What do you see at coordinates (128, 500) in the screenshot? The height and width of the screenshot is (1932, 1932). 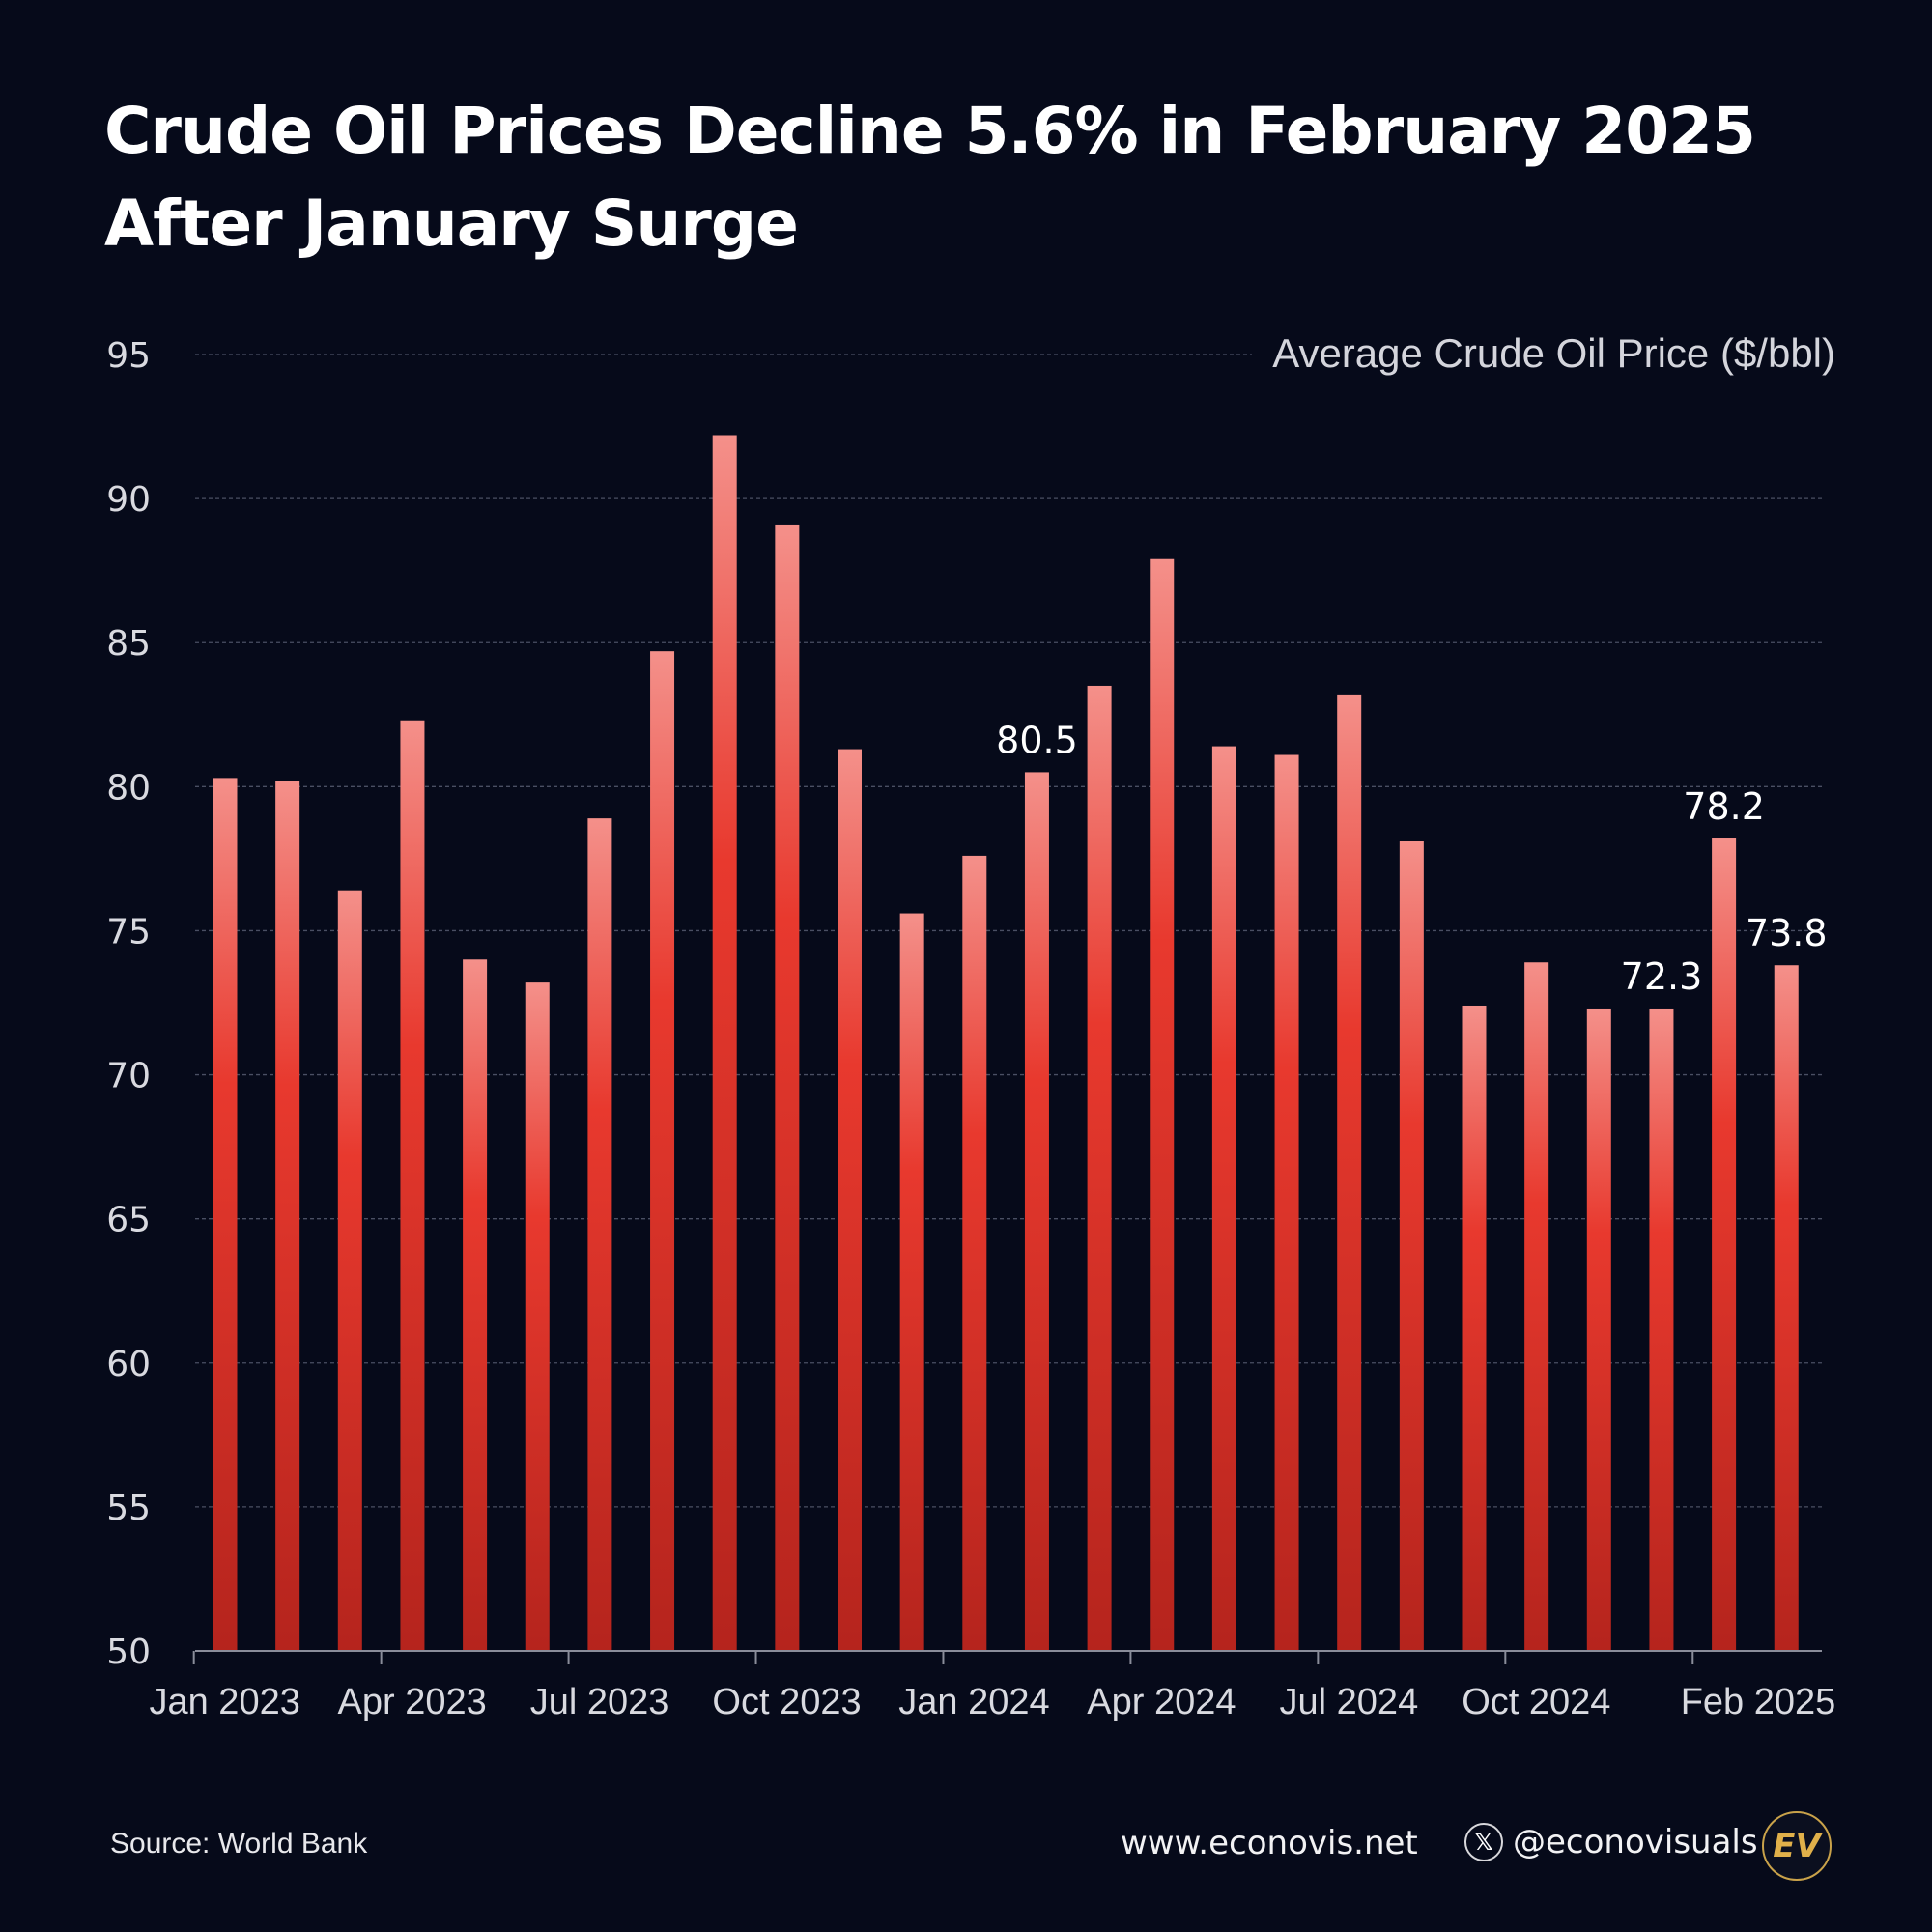 I see `y-tick-label: 90` at bounding box center [128, 500].